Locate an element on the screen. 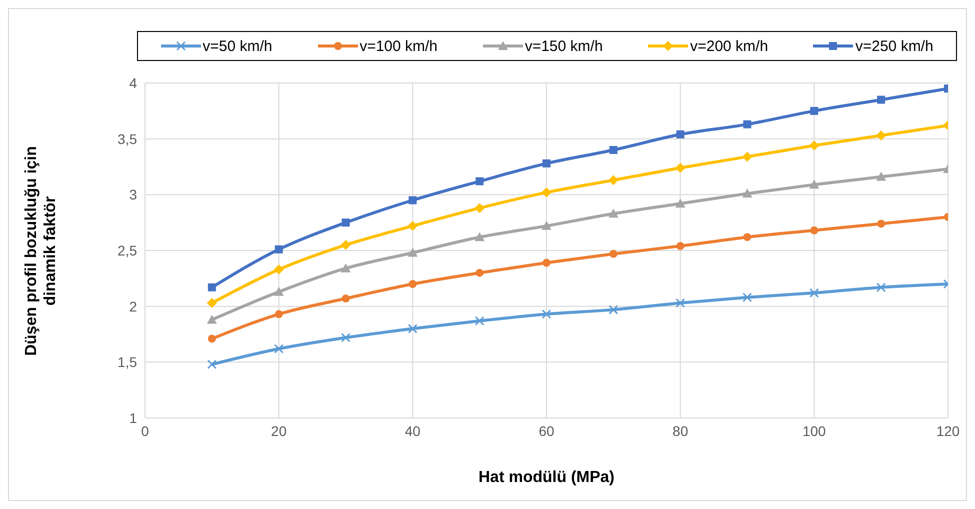 This screenshot has height=509, width=975. x-tick-label: 100 is located at coordinates (814, 430).